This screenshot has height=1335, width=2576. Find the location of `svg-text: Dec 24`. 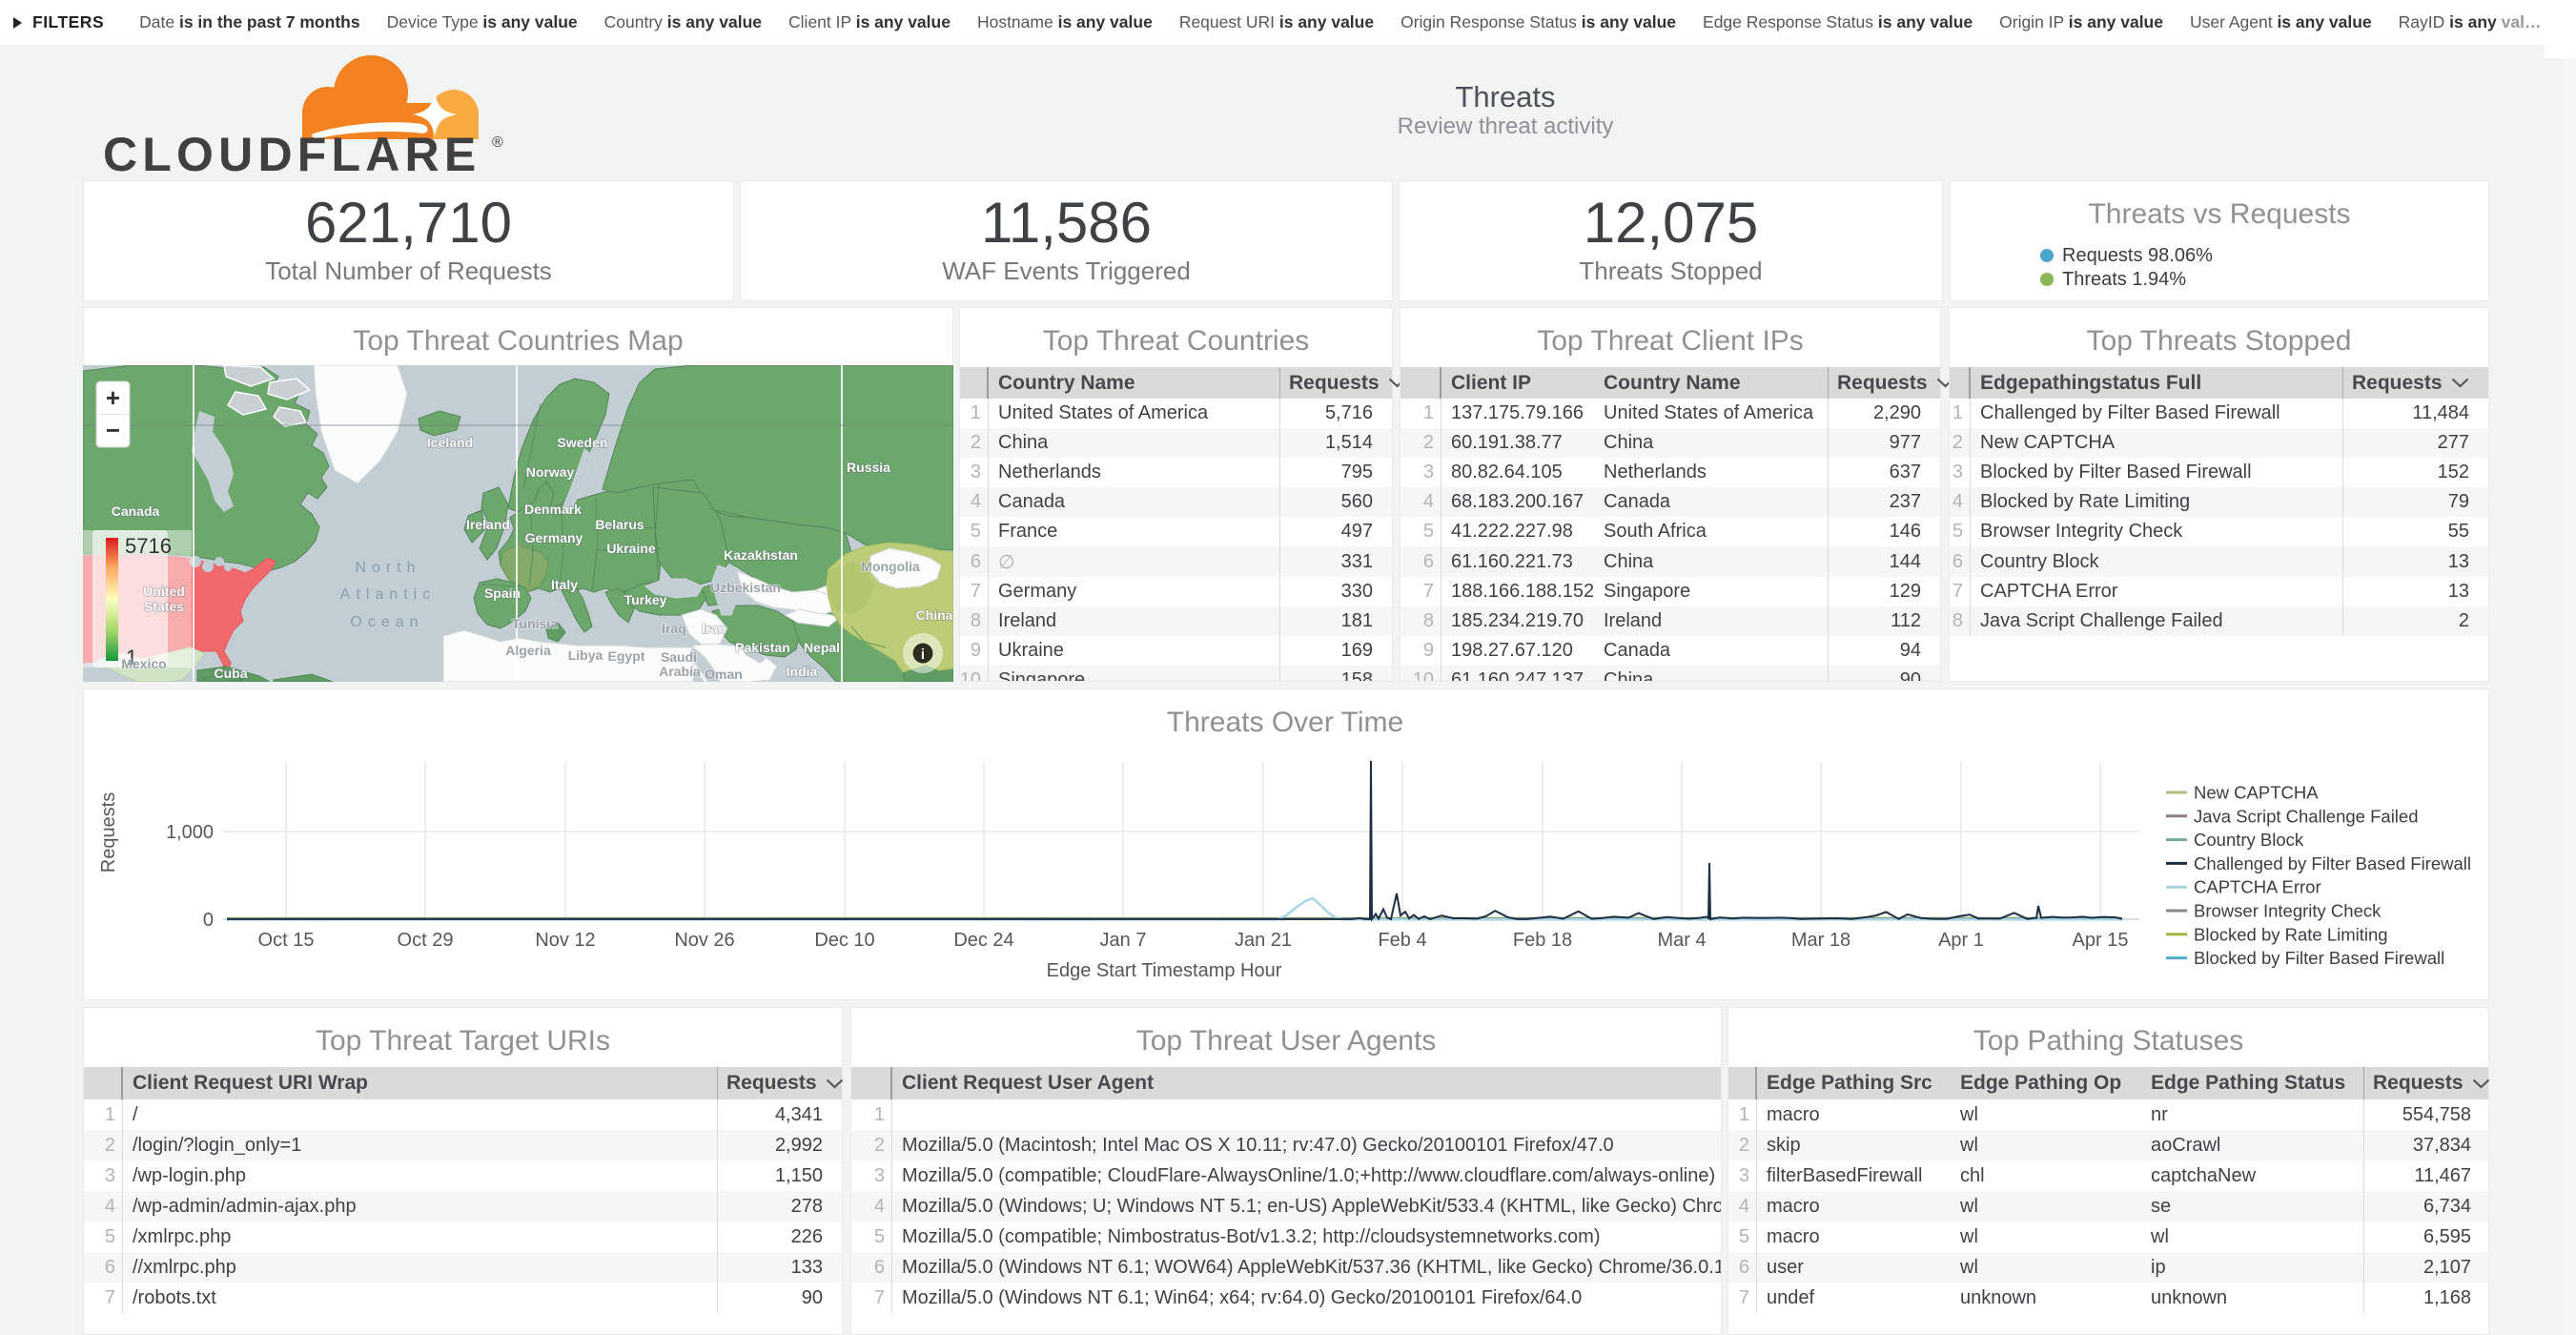

svg-text: Dec 24 is located at coordinates (983, 940).